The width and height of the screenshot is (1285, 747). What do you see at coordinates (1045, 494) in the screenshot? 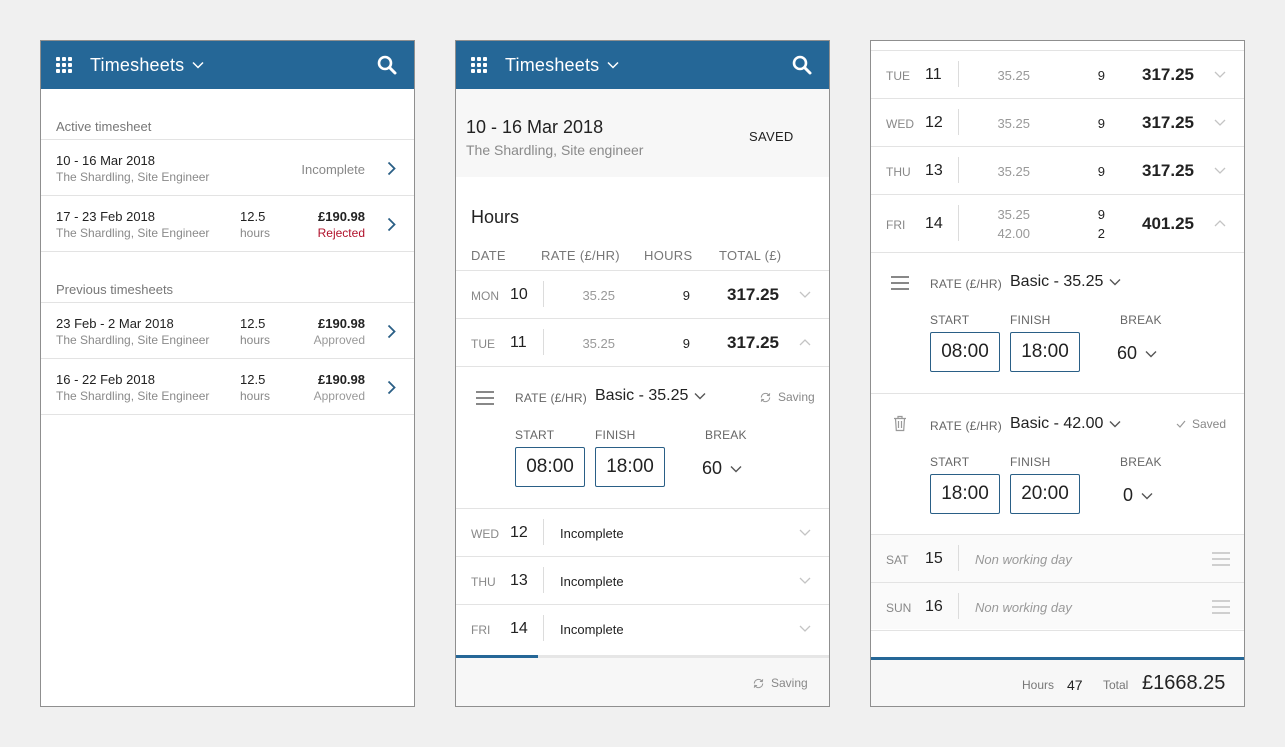
I see `finish-time-input: 20:00` at bounding box center [1045, 494].